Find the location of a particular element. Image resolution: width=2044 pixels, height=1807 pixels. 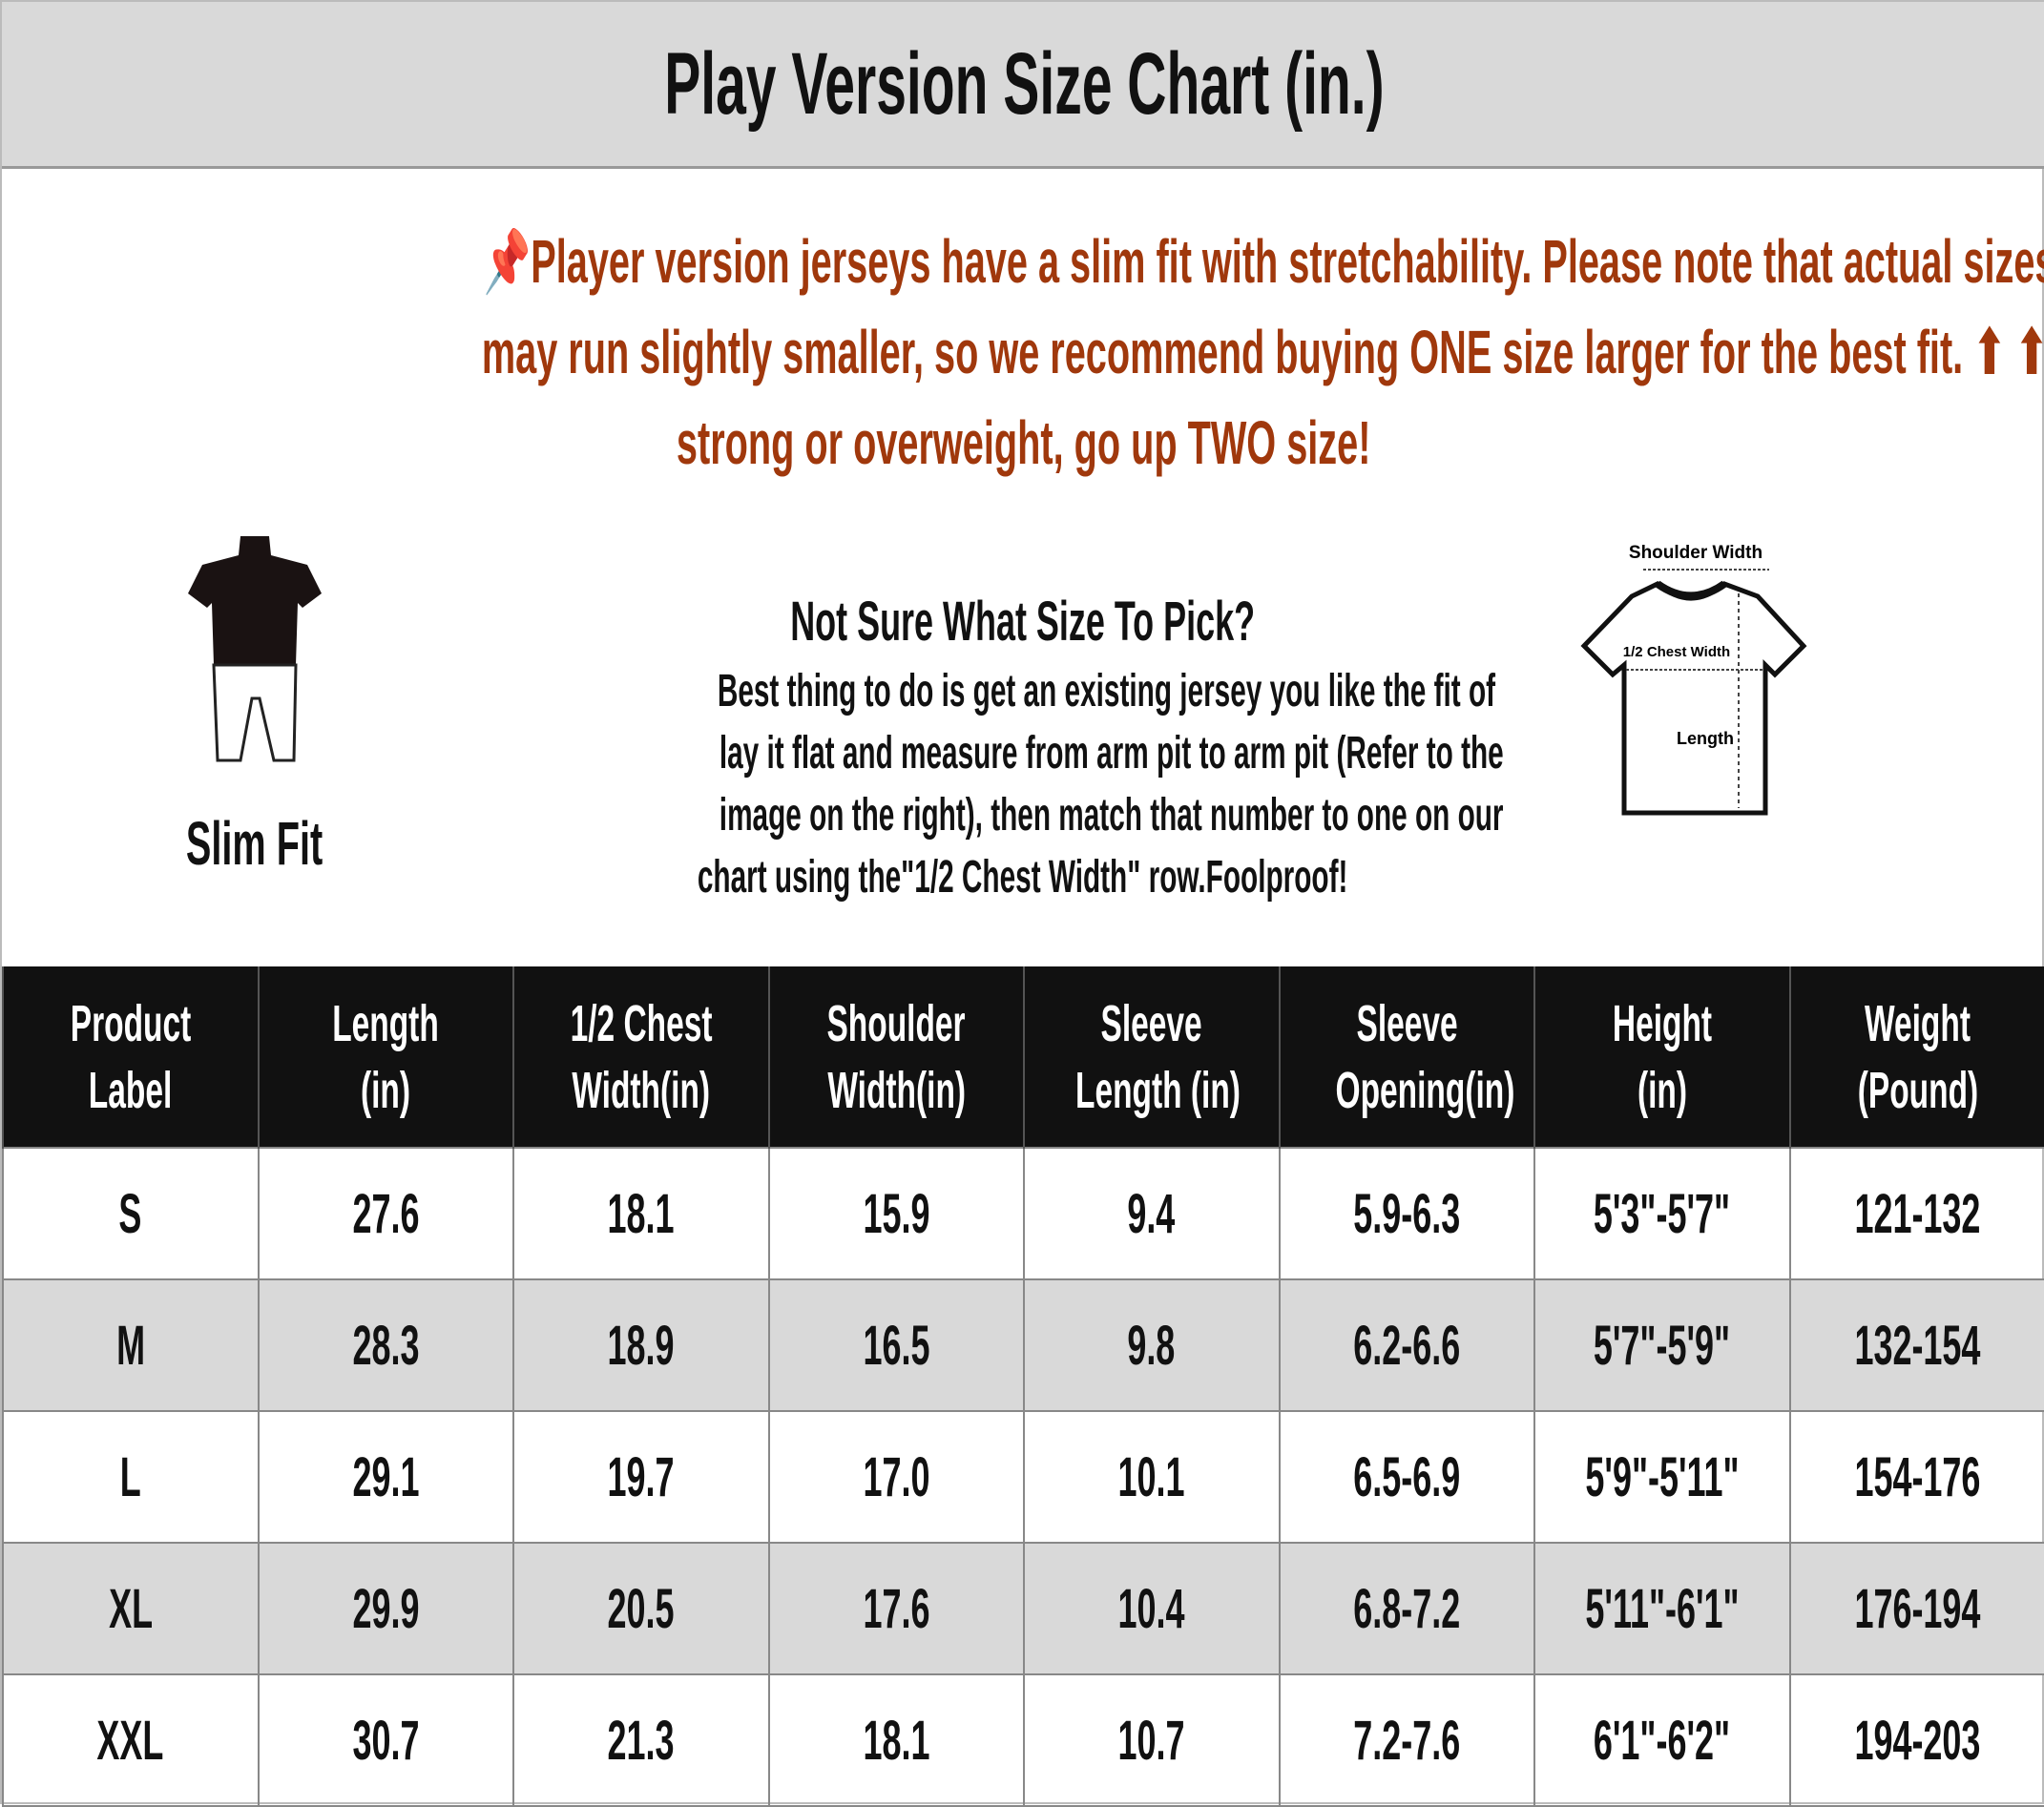

table-cell: 15.9 is located at coordinates (897, 1213).